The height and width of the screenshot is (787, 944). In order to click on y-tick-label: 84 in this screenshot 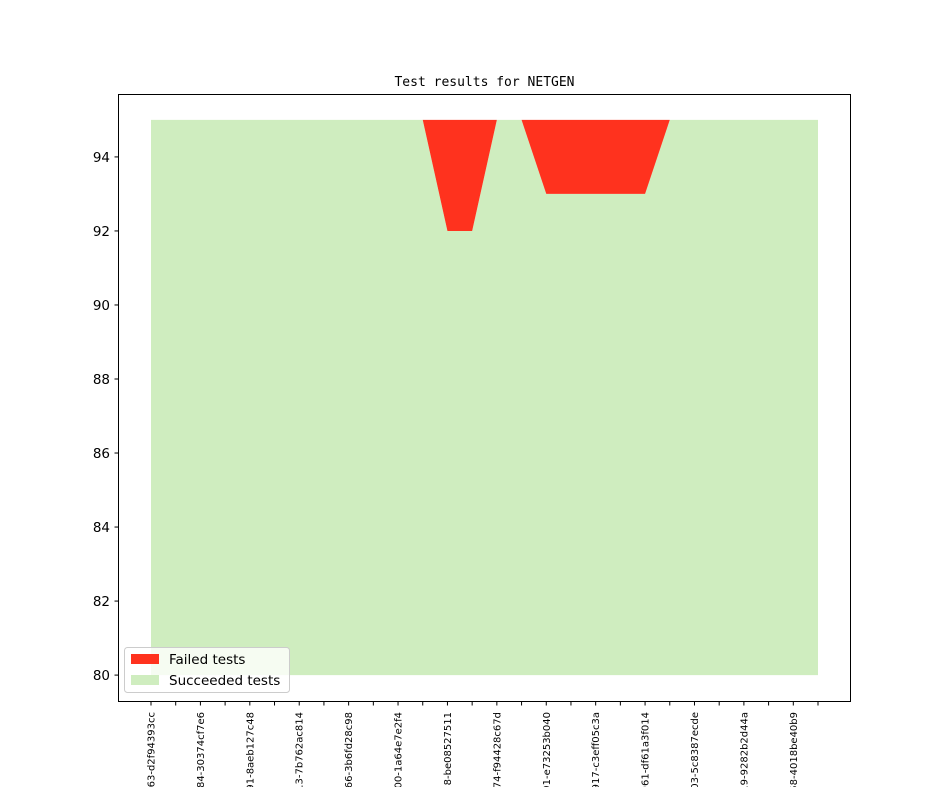, I will do `click(101, 528)`.